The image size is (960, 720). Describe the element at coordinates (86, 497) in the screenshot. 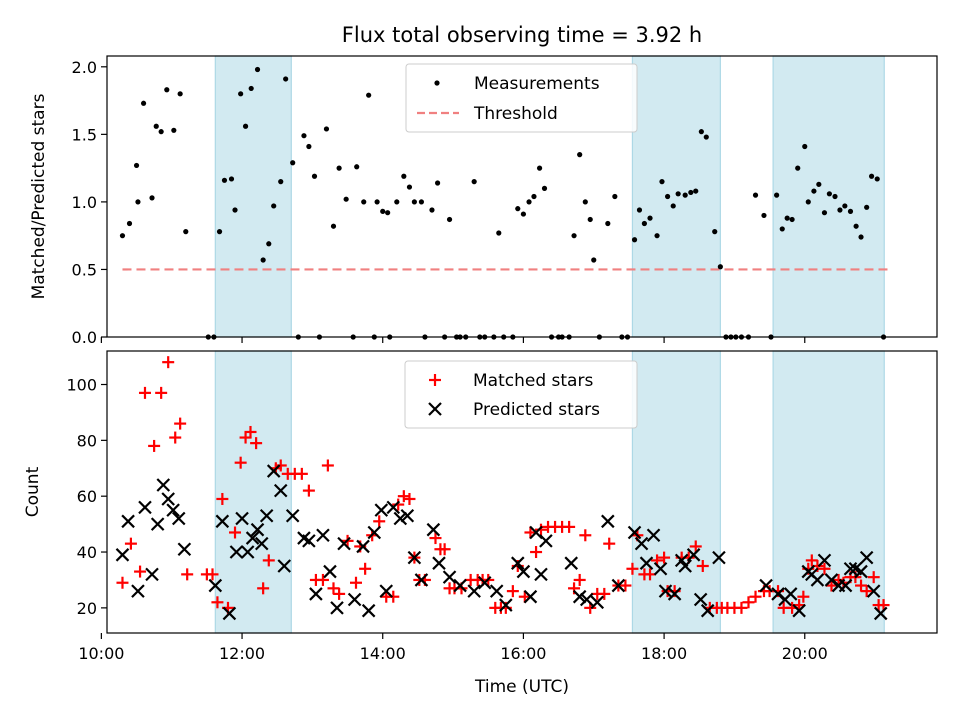

I see `bottom-y-ticks: 20 40 60 80 100` at that location.